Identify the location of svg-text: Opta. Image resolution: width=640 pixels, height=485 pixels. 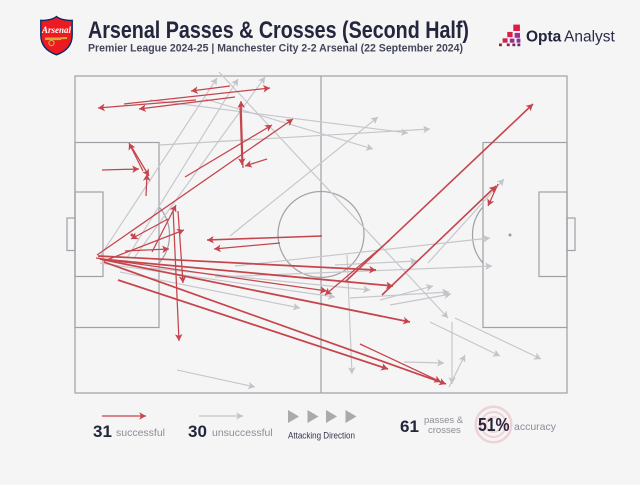
(544, 37).